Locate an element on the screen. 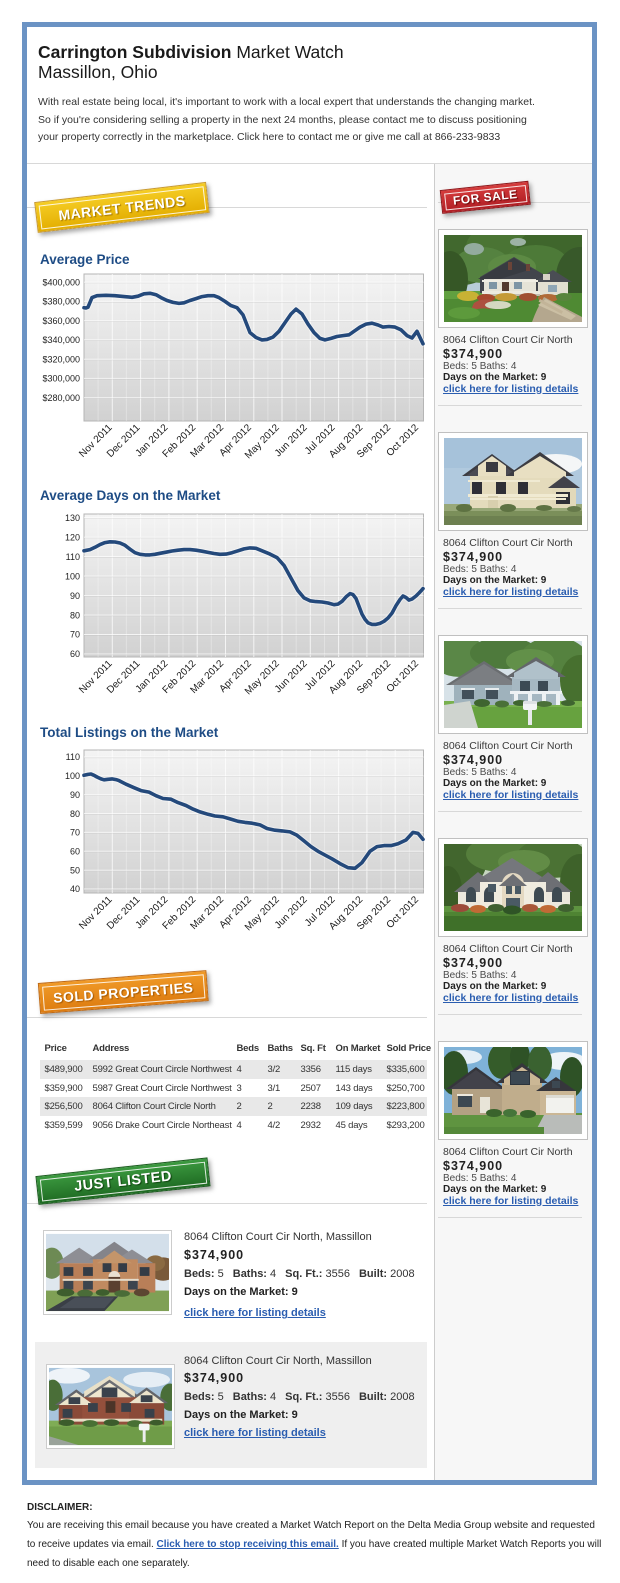  svg-text: $300,000 is located at coordinates (61, 379).